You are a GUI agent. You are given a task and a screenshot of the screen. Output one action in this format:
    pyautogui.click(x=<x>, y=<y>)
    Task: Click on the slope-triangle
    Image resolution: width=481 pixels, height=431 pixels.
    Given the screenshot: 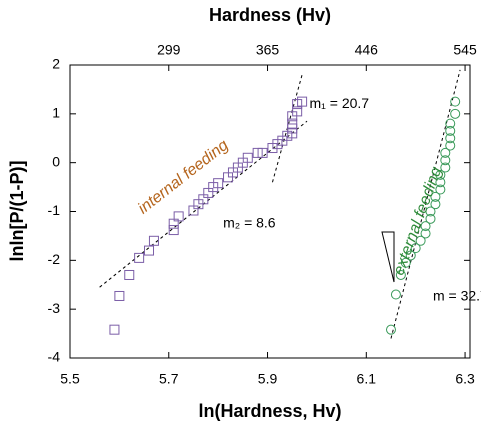 What is the action you would take?
    pyautogui.click(x=388, y=257)
    